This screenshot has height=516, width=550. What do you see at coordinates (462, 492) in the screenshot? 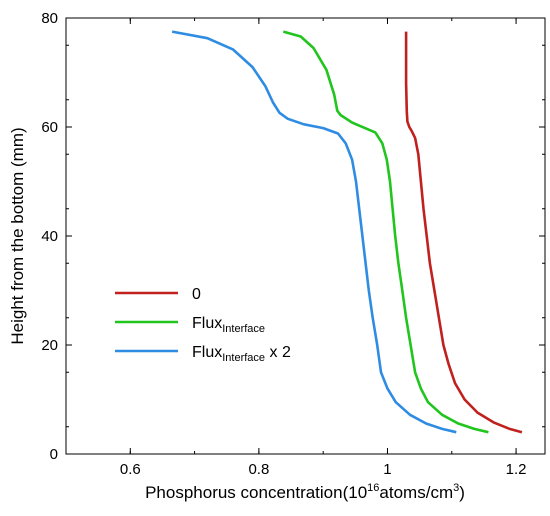
I see `x-axis-title-end: )` at bounding box center [462, 492].